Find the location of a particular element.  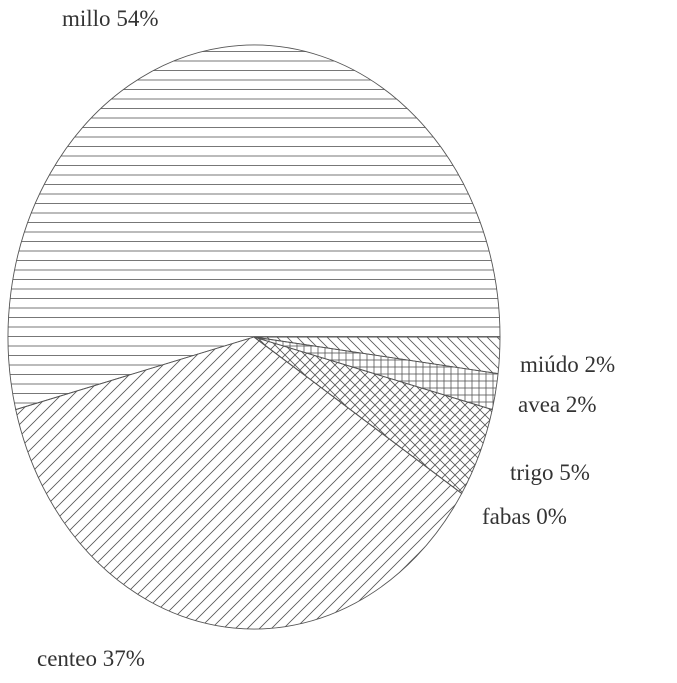

slice-label: centeo 37% is located at coordinates (91, 658).